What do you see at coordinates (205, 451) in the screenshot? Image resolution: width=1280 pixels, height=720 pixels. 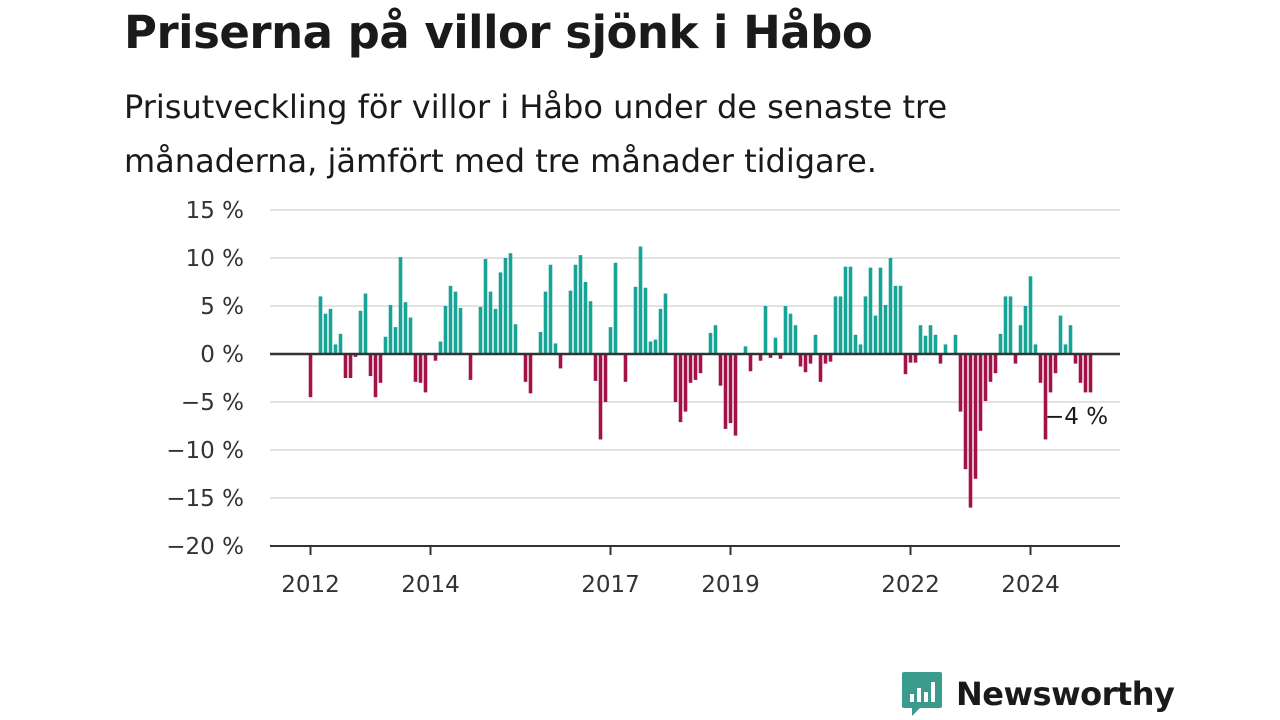 I see `y-tick-label: −10 %` at bounding box center [205, 451].